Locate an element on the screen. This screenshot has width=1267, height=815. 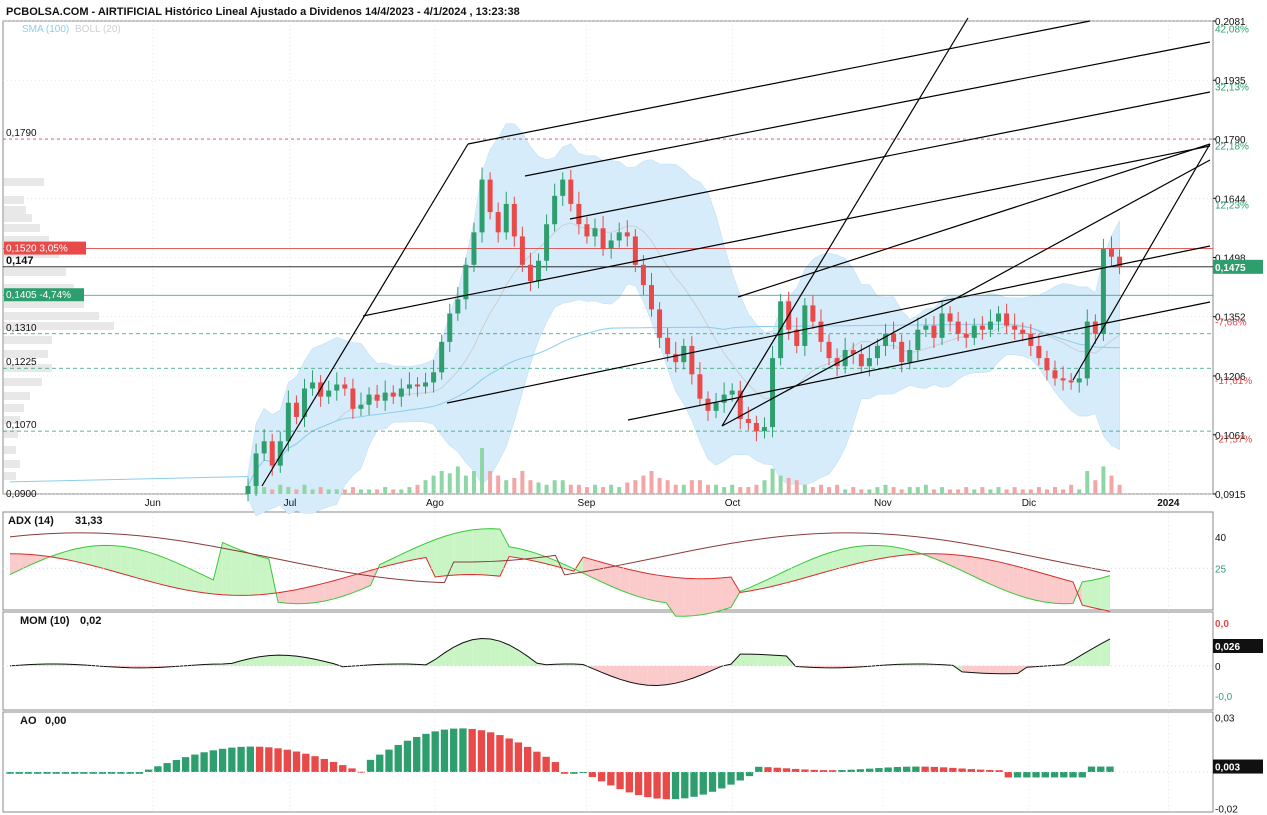
adx-line is located at coordinates (560, 558).